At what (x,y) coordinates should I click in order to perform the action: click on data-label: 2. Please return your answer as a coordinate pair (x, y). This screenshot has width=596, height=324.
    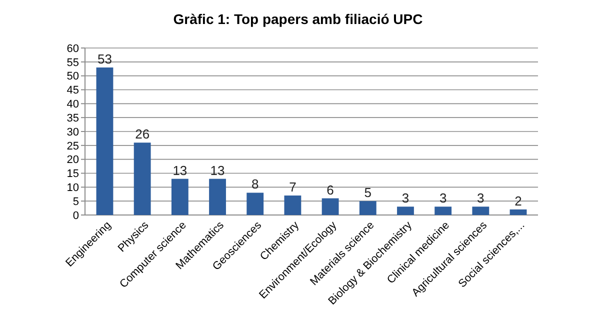
    Looking at the image, I should click on (518, 200).